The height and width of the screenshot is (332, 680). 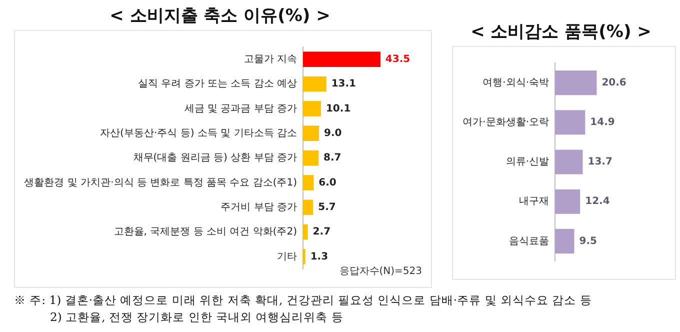 What do you see at coordinates (333, 133) in the screenshot?
I see `data-label: 9.0` at bounding box center [333, 133].